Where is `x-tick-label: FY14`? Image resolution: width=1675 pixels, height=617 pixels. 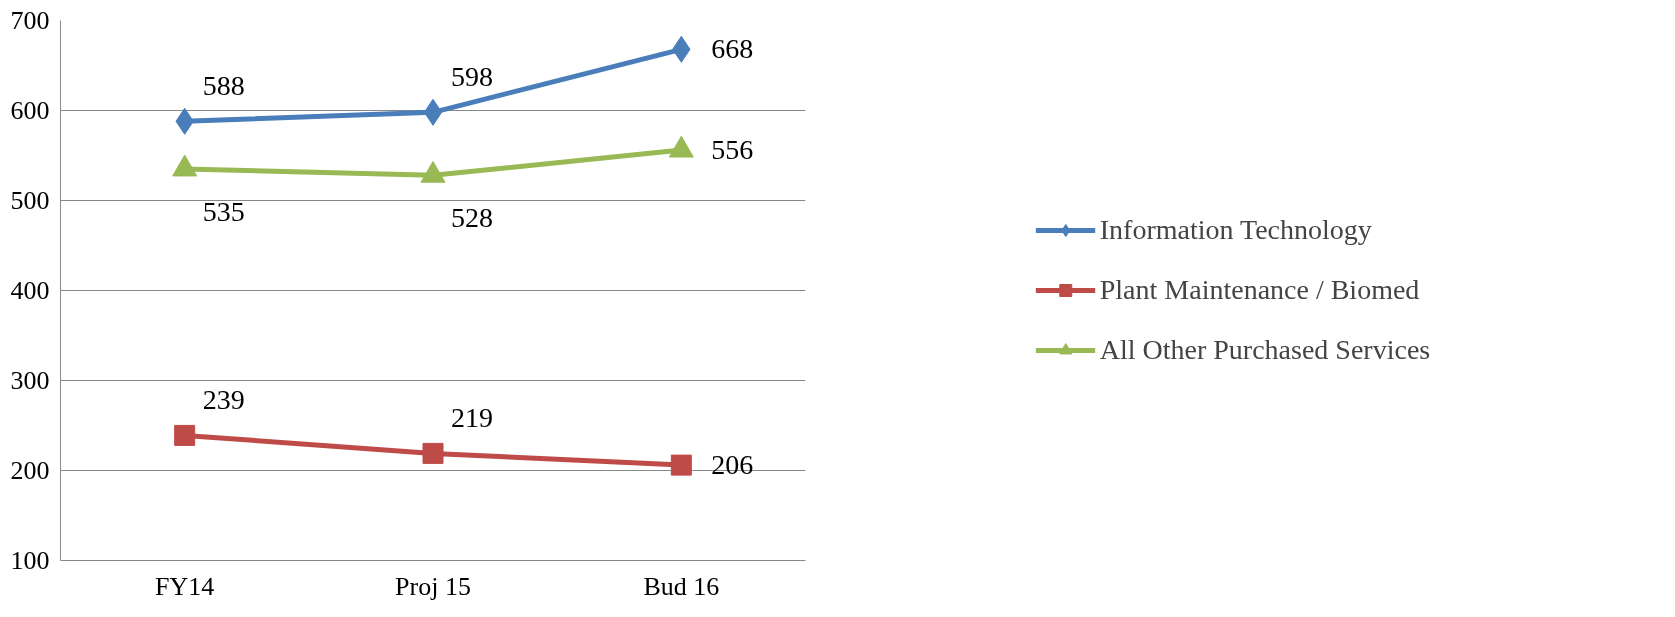 x-tick-label: FY14 is located at coordinates (185, 586).